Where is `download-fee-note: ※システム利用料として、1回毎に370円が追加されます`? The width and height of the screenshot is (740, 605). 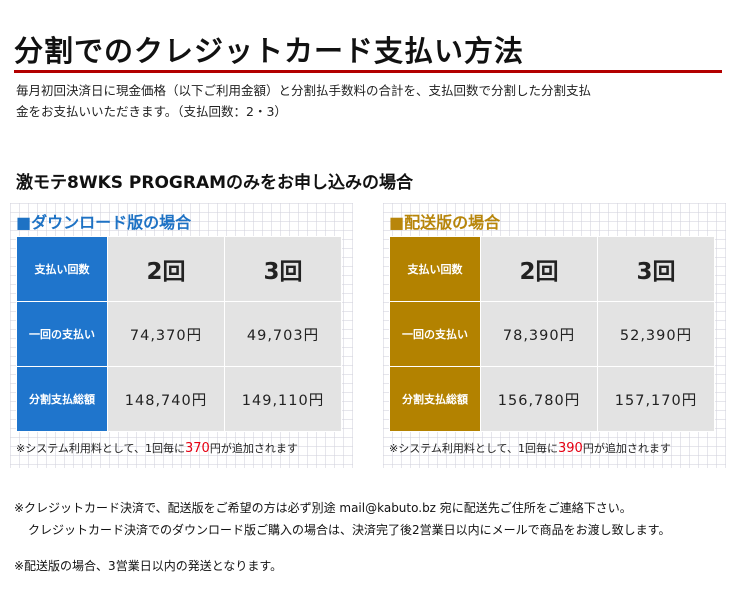 download-fee-note: ※システム利用料として、1回毎に370円が追加されます is located at coordinates (157, 448).